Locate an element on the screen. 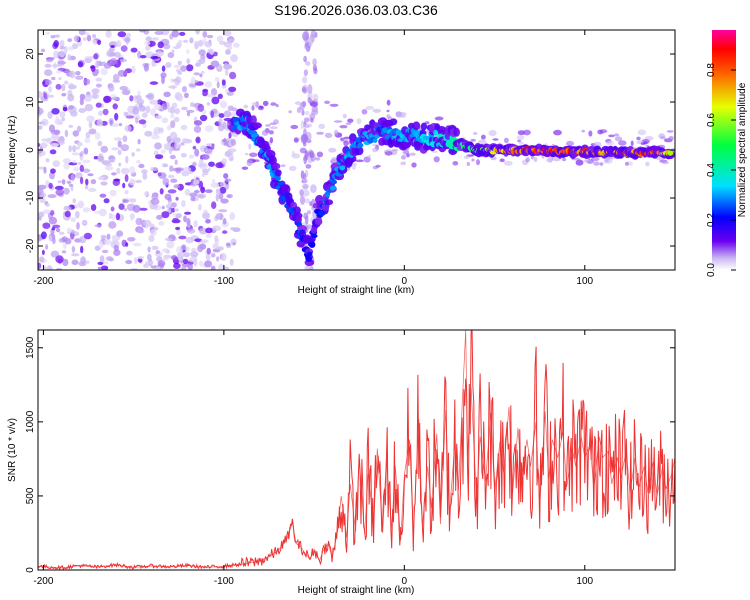  snr-x-tick-label: 100 is located at coordinates (584, 581).